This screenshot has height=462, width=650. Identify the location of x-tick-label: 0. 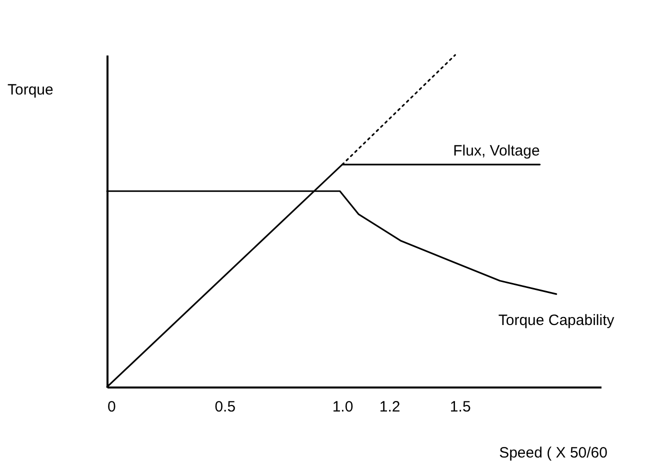
(112, 407).